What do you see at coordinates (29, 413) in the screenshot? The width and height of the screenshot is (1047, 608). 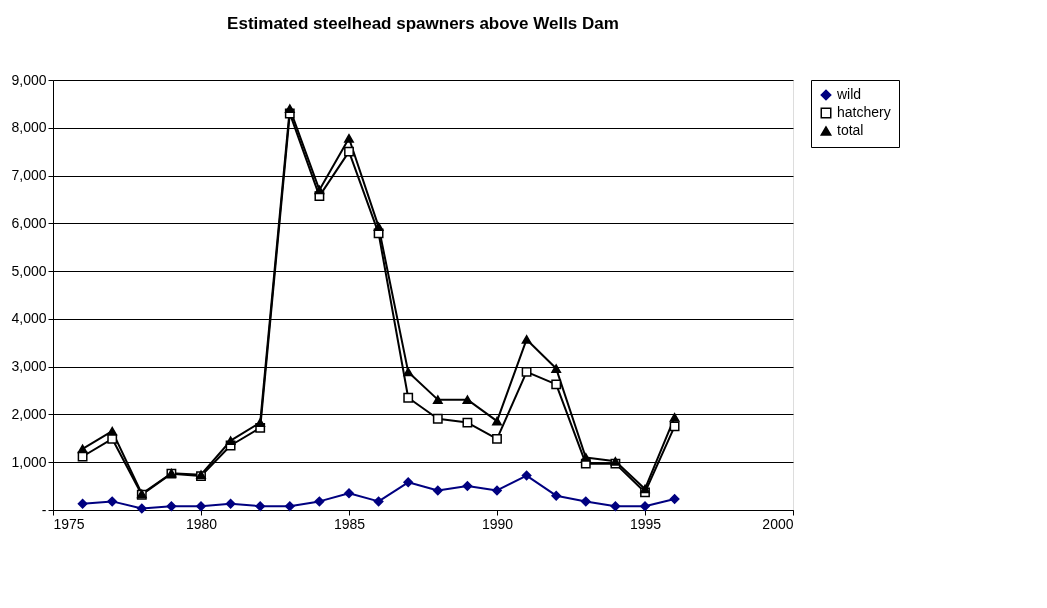 I see `y-tick-label: 2,000` at bounding box center [29, 413].